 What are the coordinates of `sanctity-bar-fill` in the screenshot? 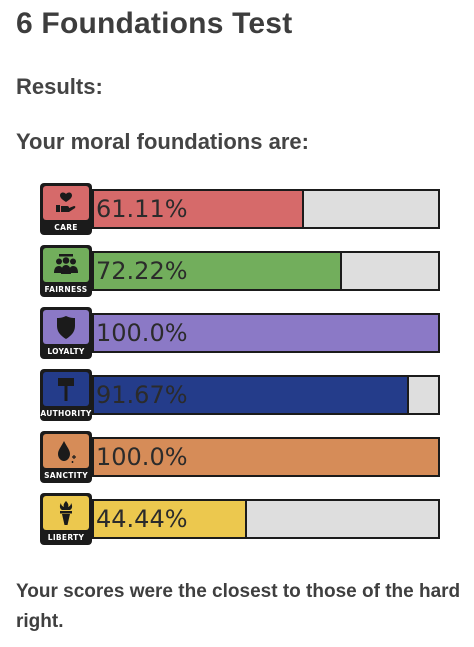 It's located at (266, 457).